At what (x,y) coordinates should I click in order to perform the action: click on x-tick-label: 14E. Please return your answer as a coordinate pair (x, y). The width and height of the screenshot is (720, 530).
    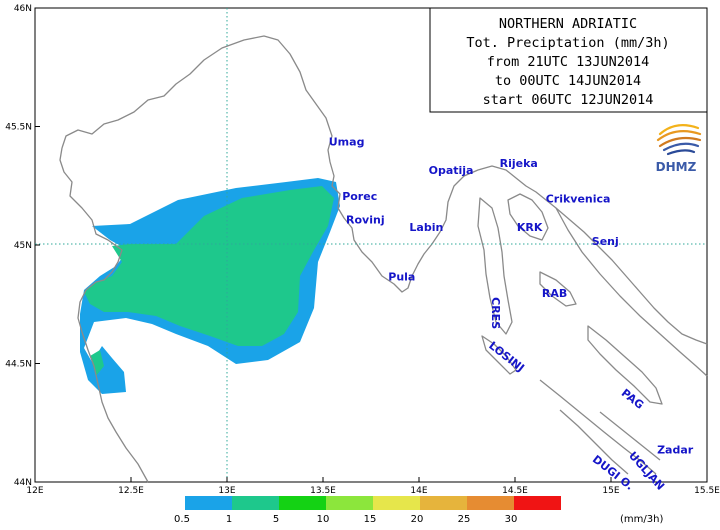
    Looking at the image, I should click on (418, 491).